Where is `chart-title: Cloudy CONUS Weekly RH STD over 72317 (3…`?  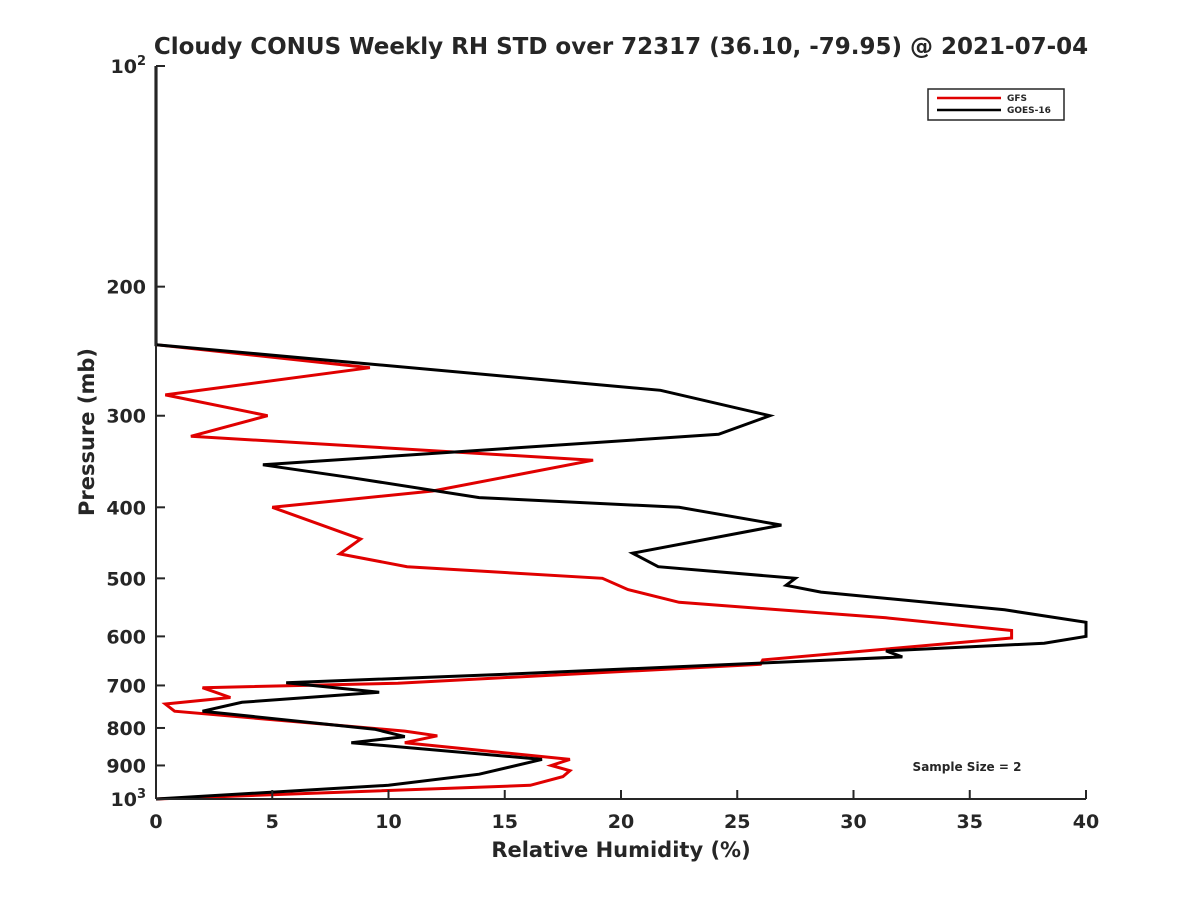
chart-title: Cloudy CONUS Weekly RH STD over 72317 (3… is located at coordinates (621, 47).